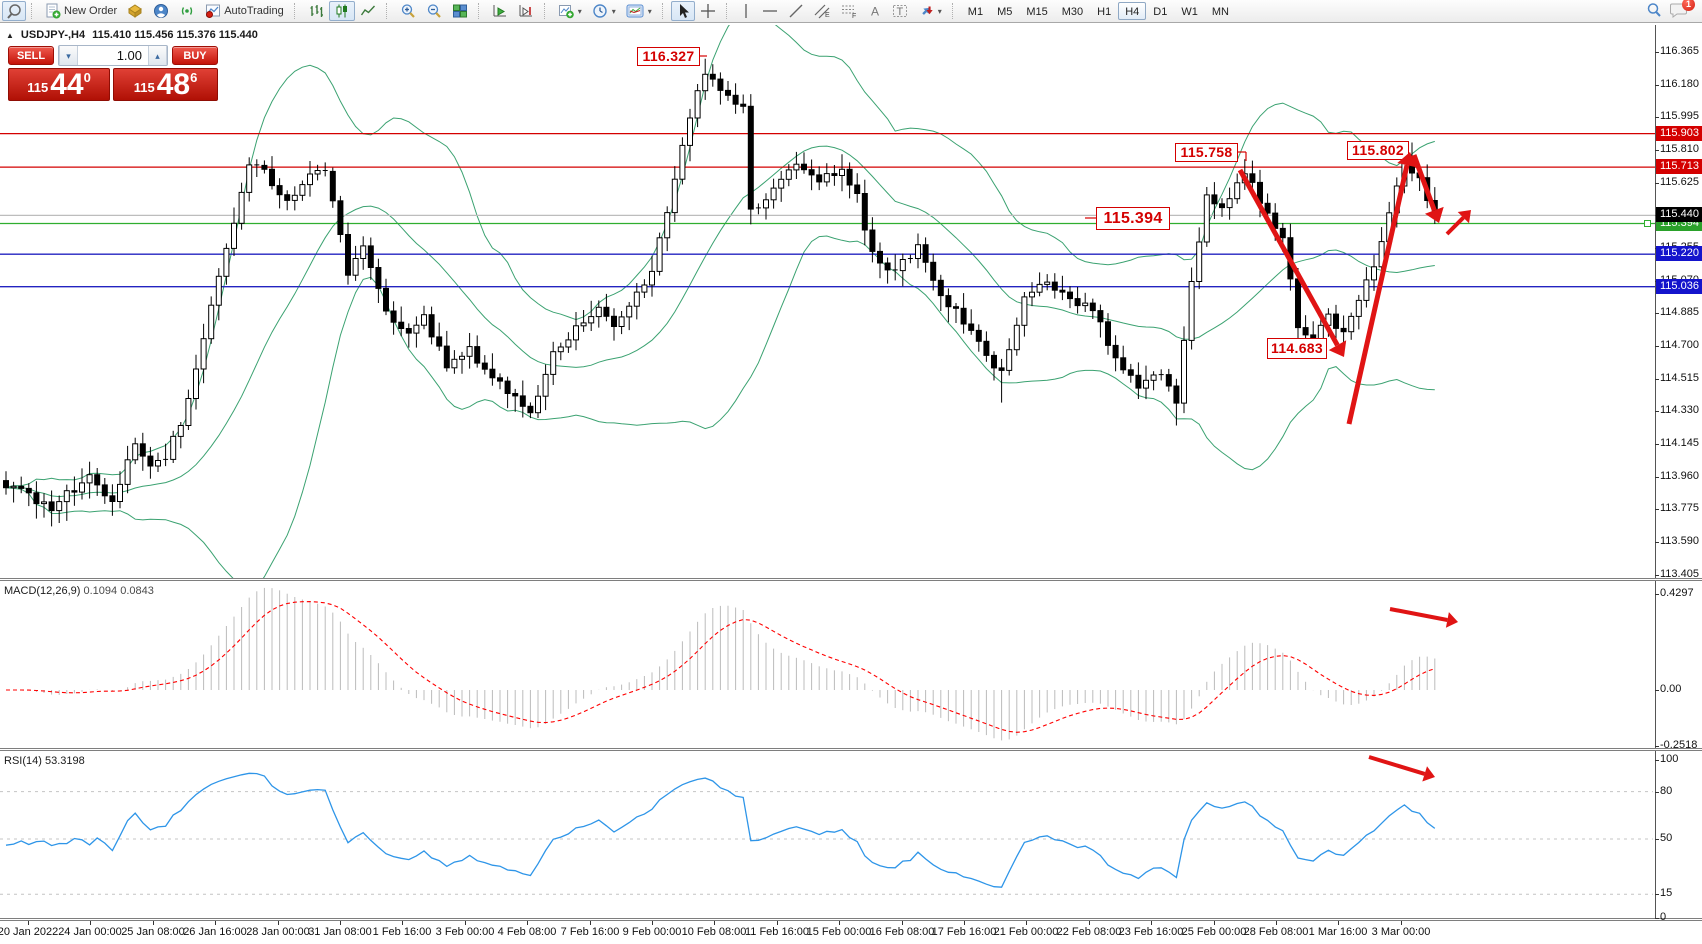 Image resolution: width=1702 pixels, height=944 pixels. I want to click on signals-button, so click(187, 11).